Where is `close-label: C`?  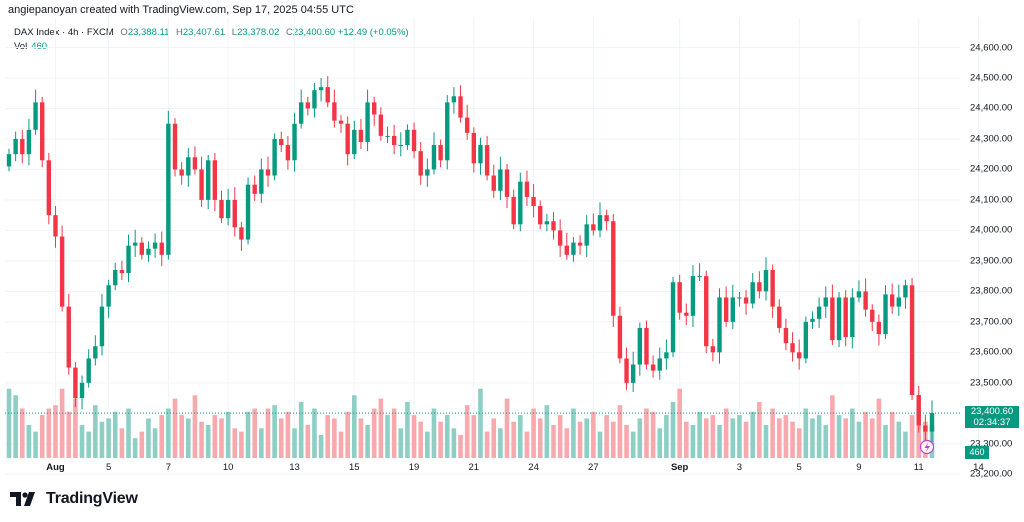 close-label: C is located at coordinates (289, 32).